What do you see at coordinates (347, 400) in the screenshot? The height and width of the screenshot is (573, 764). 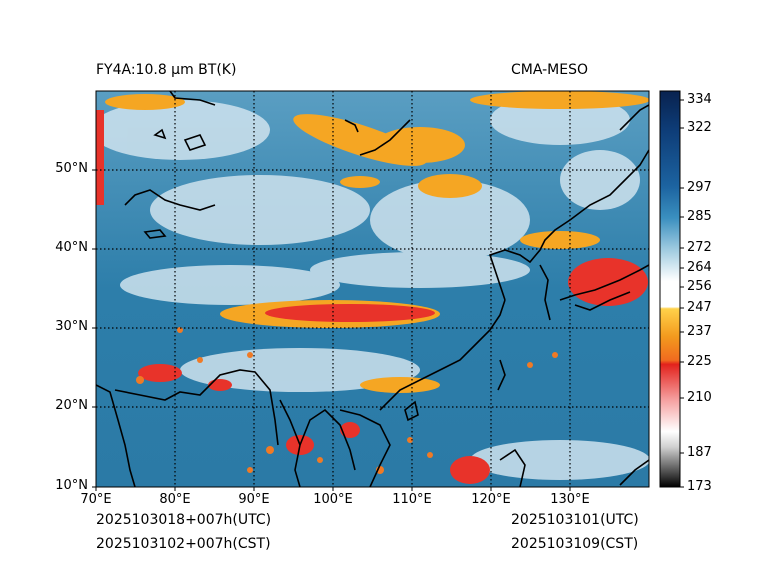 I see `scattered-convection` at bounding box center [347, 400].